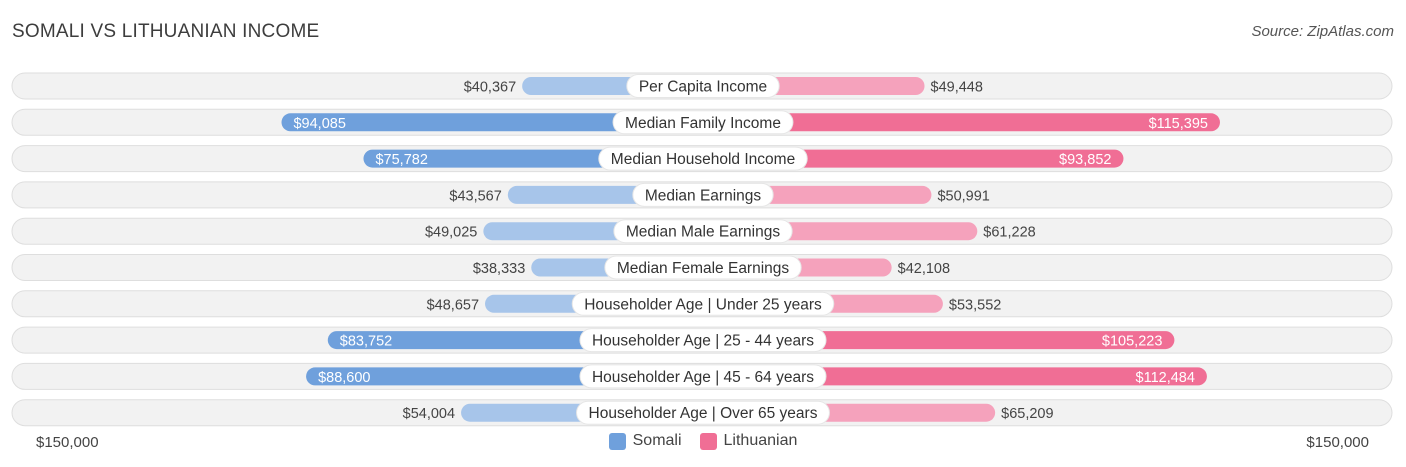 Image resolution: width=1406 pixels, height=467 pixels. Describe the element at coordinates (963, 196) in the screenshot. I see `value-label-lithuanian: $50,991` at that location.